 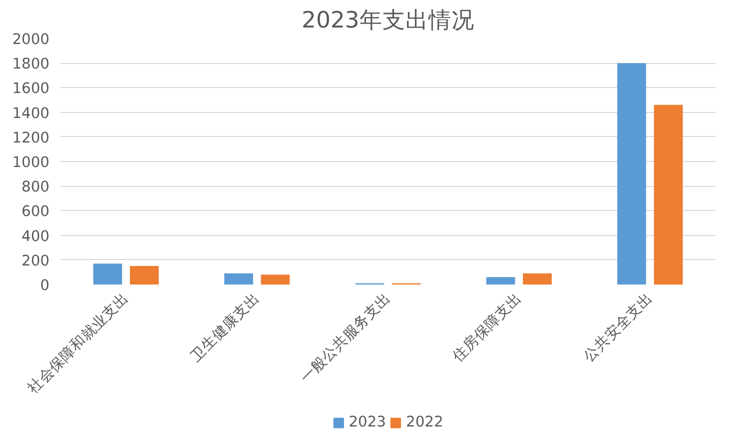 I want to click on legend-label: 2022, so click(x=425, y=422).